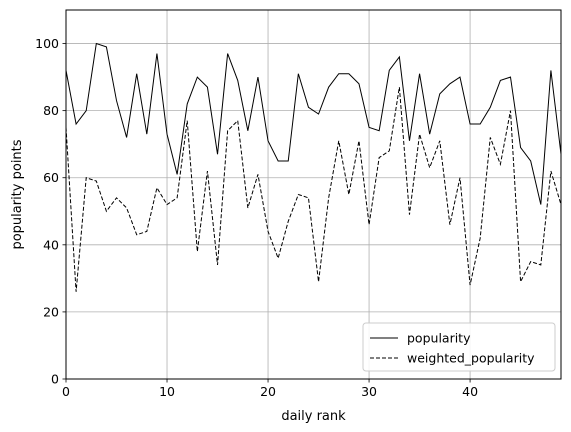 Image resolution: width=571 pixels, height=432 pixels. I want to click on x-axis: 0 10 20 30 40, so click(270, 389).